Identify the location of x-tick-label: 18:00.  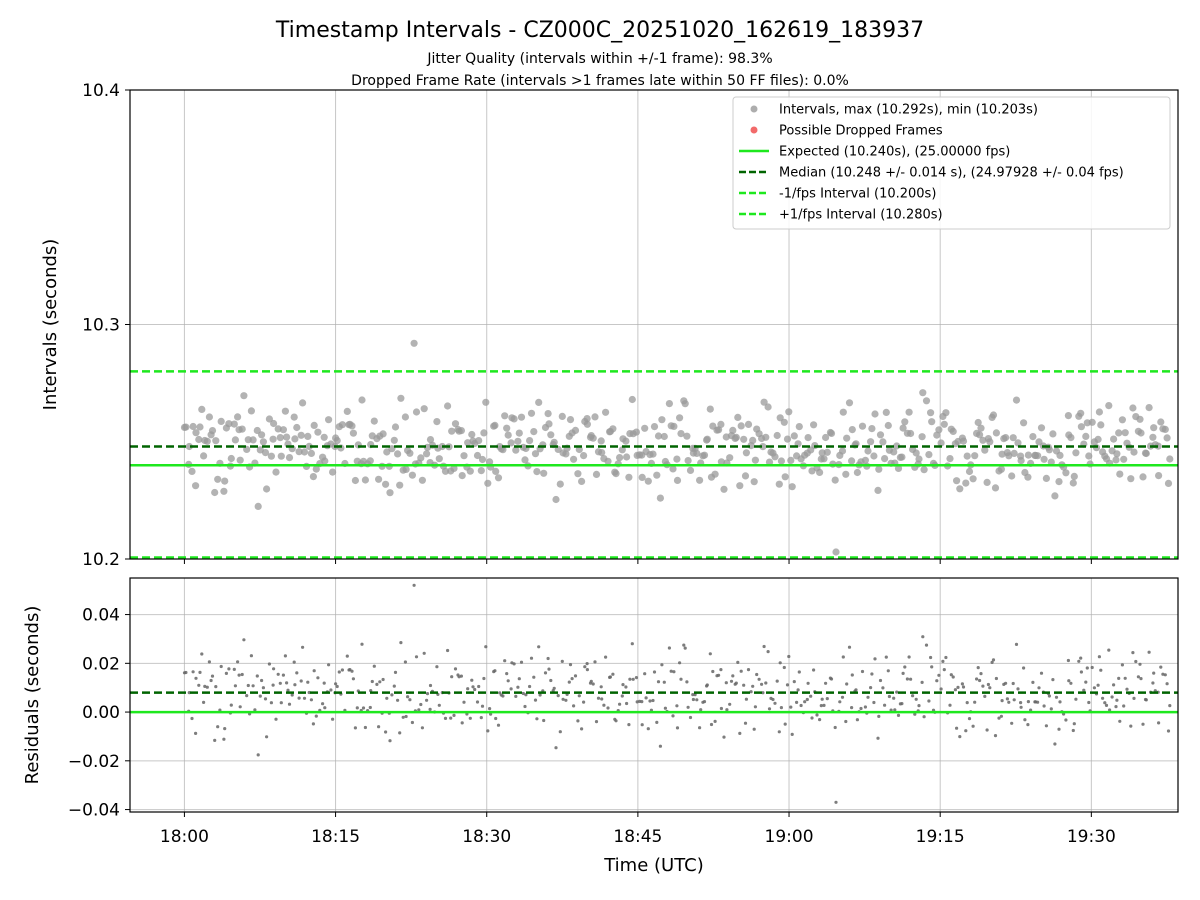
(184, 837).